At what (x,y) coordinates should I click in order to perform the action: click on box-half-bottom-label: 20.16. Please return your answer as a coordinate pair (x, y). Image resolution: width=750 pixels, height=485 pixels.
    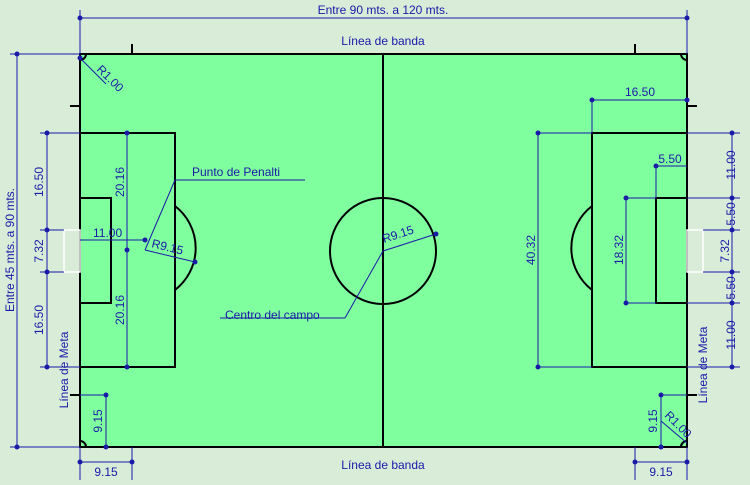
    Looking at the image, I should click on (120, 310).